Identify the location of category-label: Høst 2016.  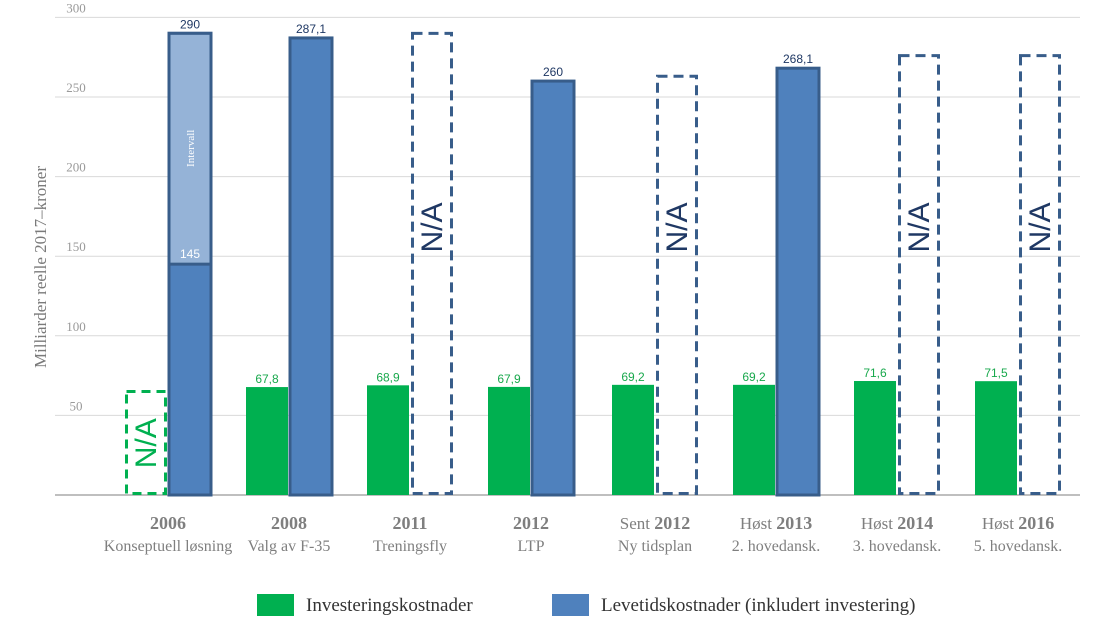
(1018, 523).